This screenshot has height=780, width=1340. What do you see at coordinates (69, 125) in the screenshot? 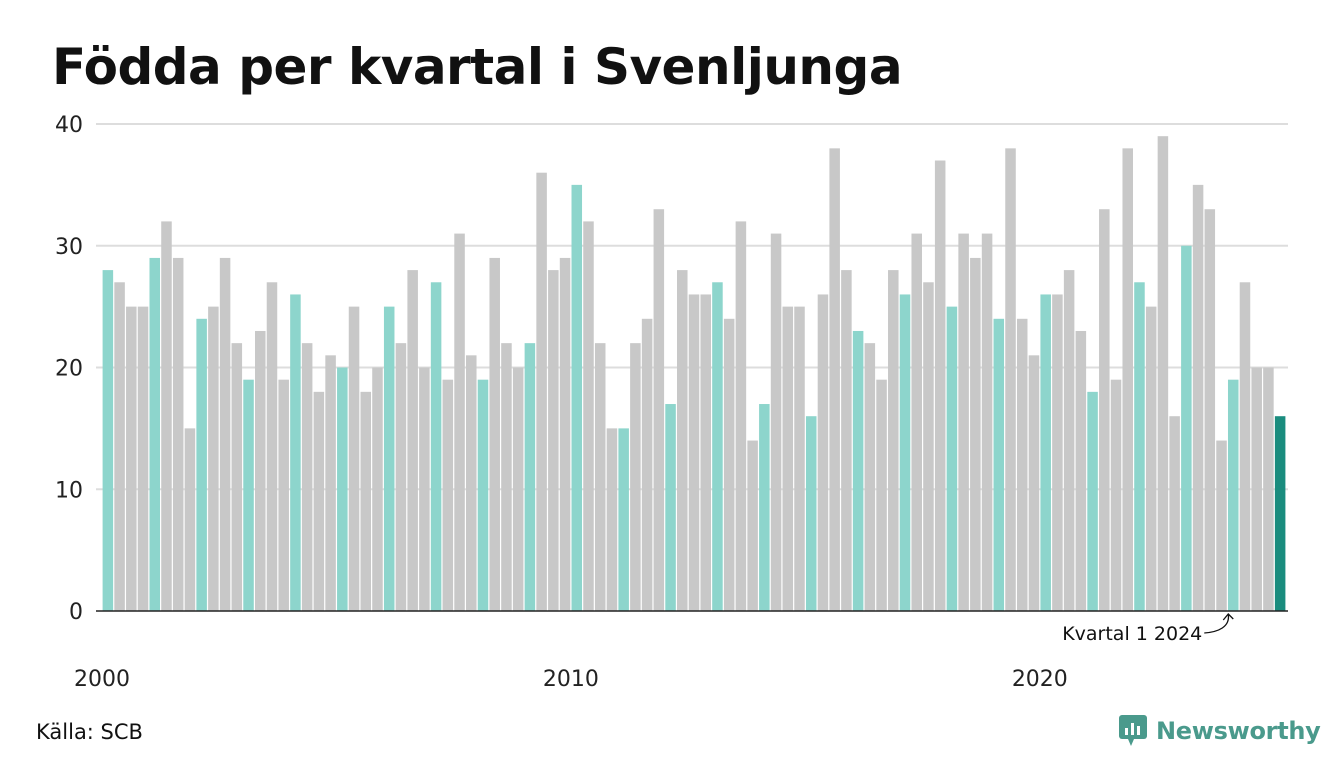
I see `y-tick-label: 40` at bounding box center [69, 125].